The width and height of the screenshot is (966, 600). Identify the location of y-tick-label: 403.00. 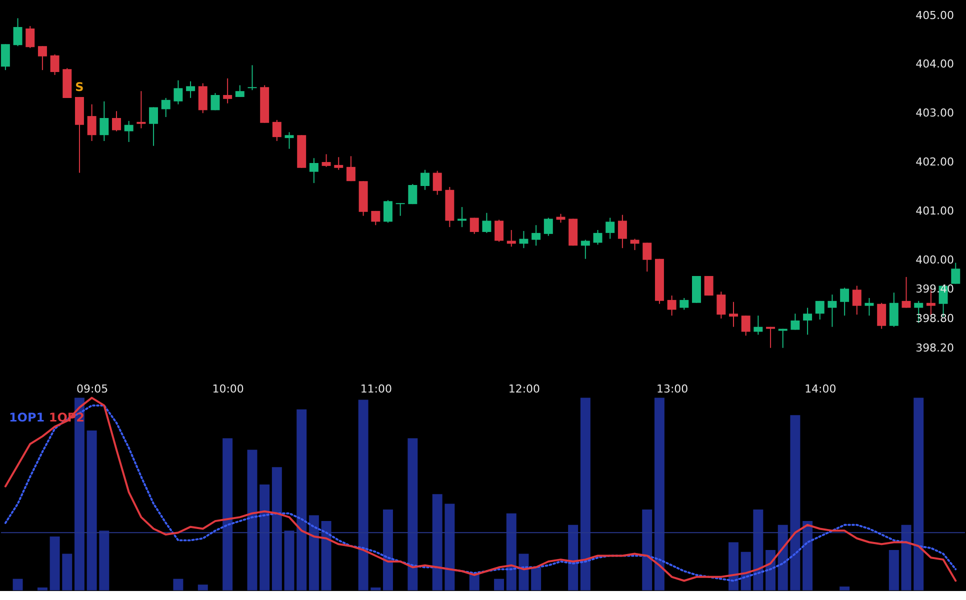
(935, 113).